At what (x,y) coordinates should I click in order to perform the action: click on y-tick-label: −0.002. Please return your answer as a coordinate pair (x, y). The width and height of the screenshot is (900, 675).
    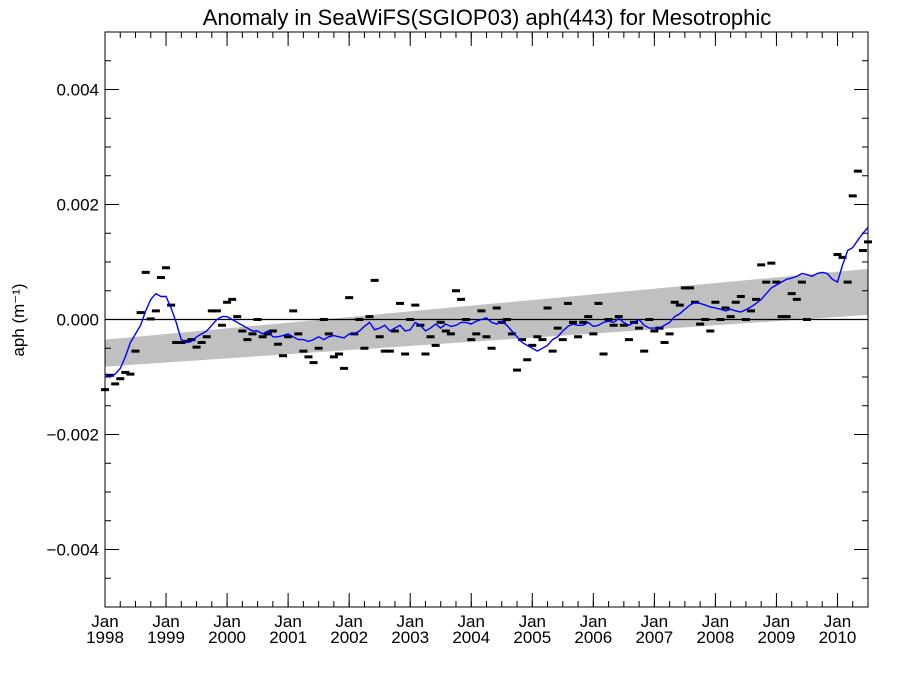
    Looking at the image, I should click on (73, 435).